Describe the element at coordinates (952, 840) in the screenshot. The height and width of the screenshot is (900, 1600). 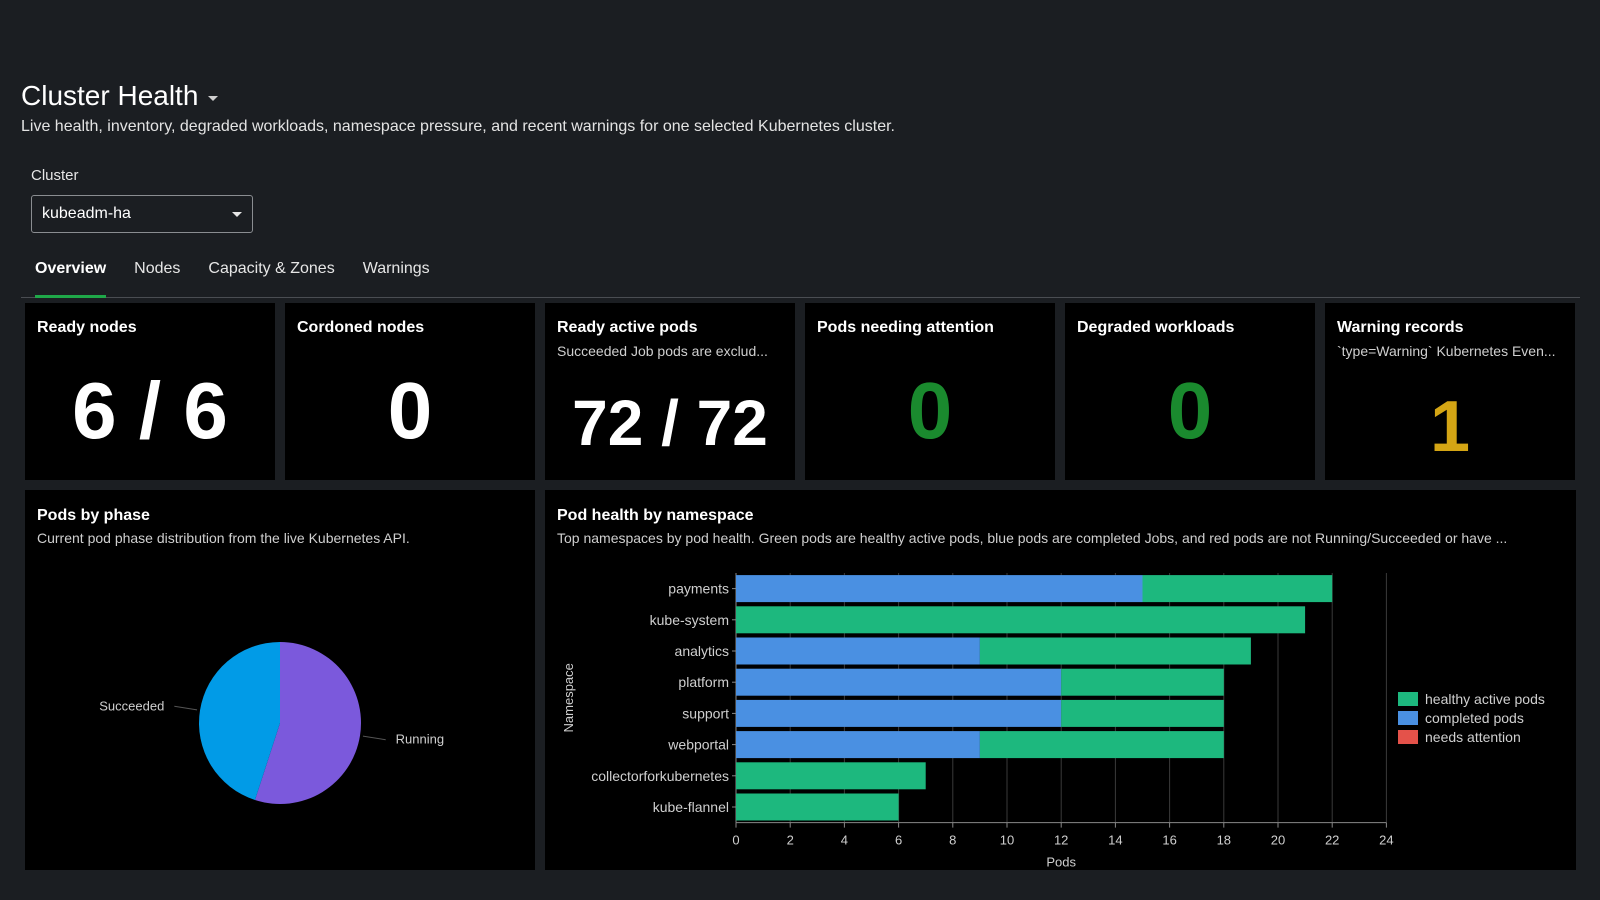
I see `x-tick-label: 8` at that location.